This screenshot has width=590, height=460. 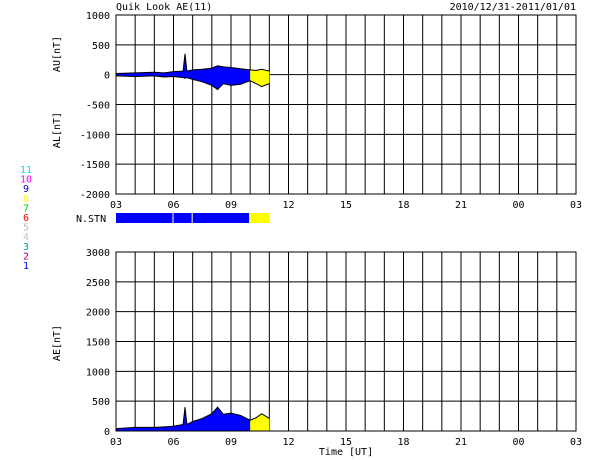 What do you see at coordinates (57, 54) in the screenshot?
I see `au-axis-label: AU[nT]` at bounding box center [57, 54].